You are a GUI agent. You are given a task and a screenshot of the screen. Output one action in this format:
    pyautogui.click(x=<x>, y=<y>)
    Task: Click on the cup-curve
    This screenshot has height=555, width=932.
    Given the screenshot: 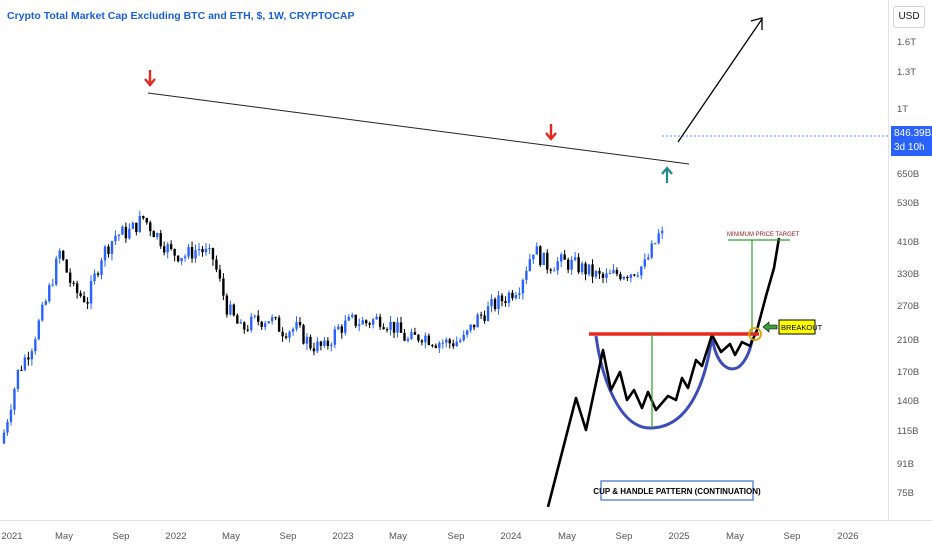 What is the action you would take?
    pyautogui.click(x=654, y=382)
    